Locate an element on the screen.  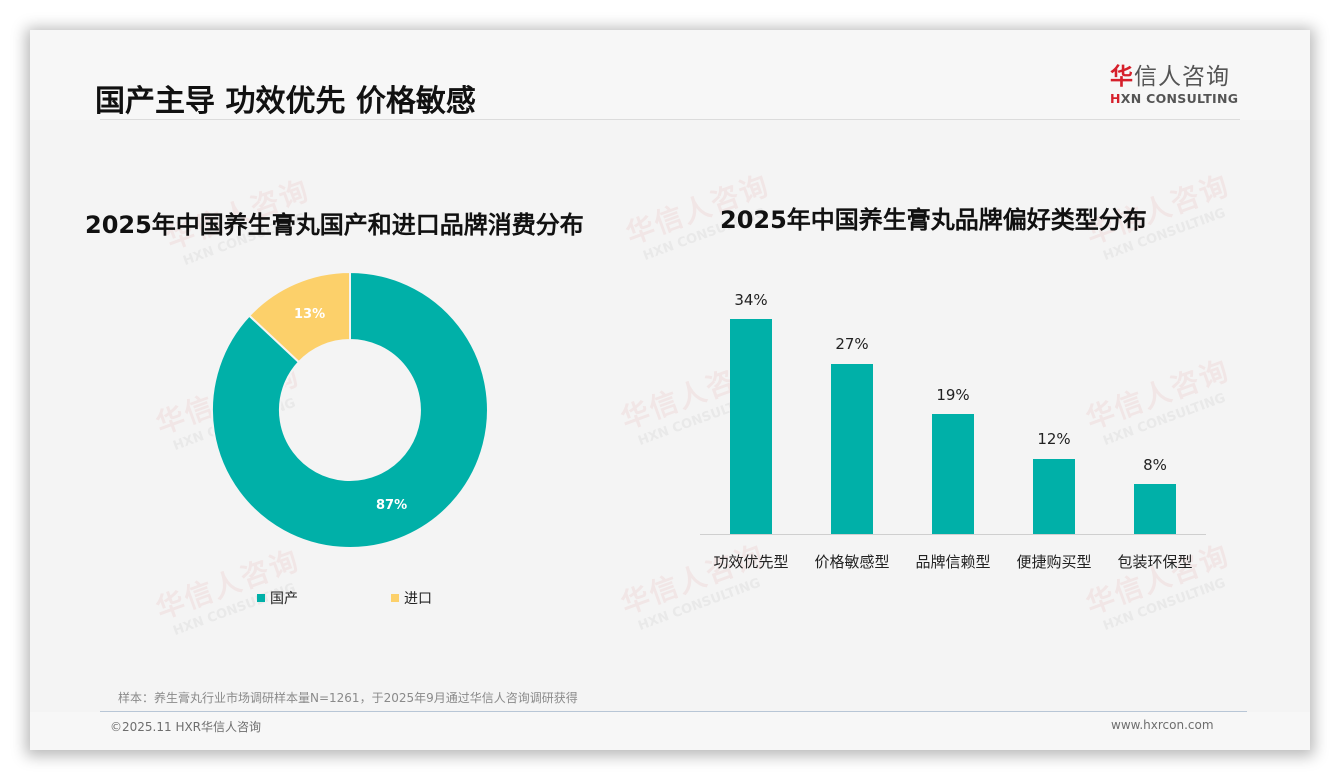
legend-item-domestic: 国产 is located at coordinates (277, 598).